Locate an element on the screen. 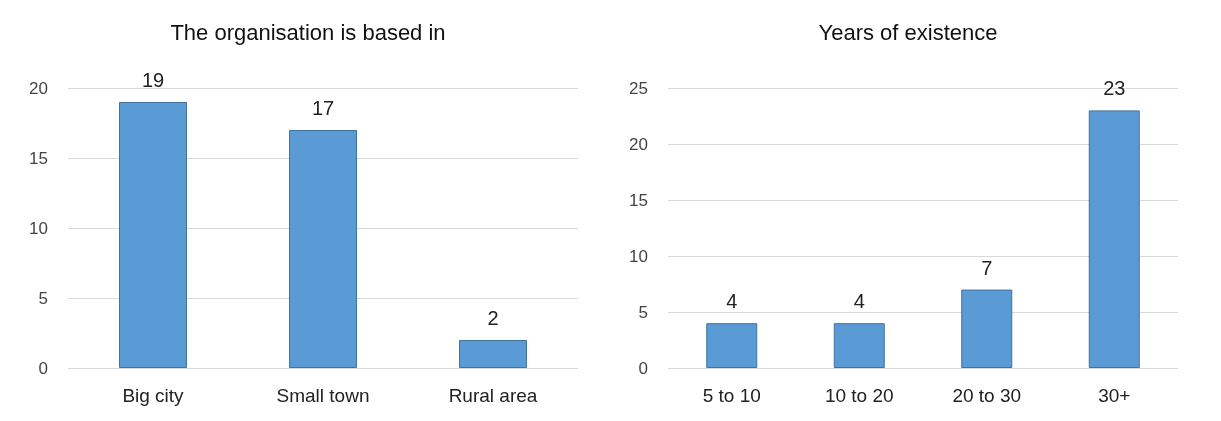 Image resolution: width=1221 pixels, height=421 pixels. x-tick-label: Big city is located at coordinates (153, 395).